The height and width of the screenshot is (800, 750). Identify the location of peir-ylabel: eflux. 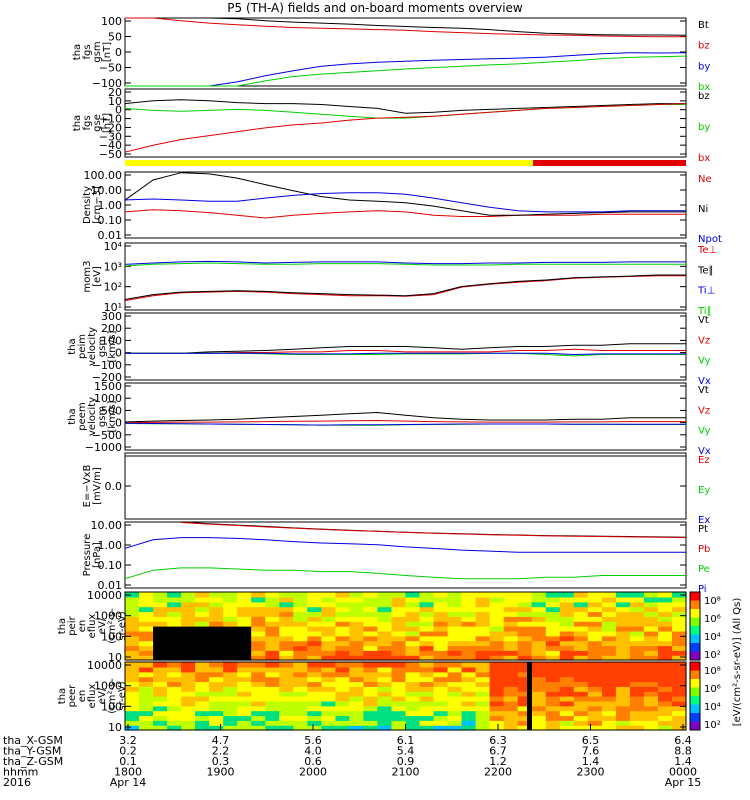
(92, 626).